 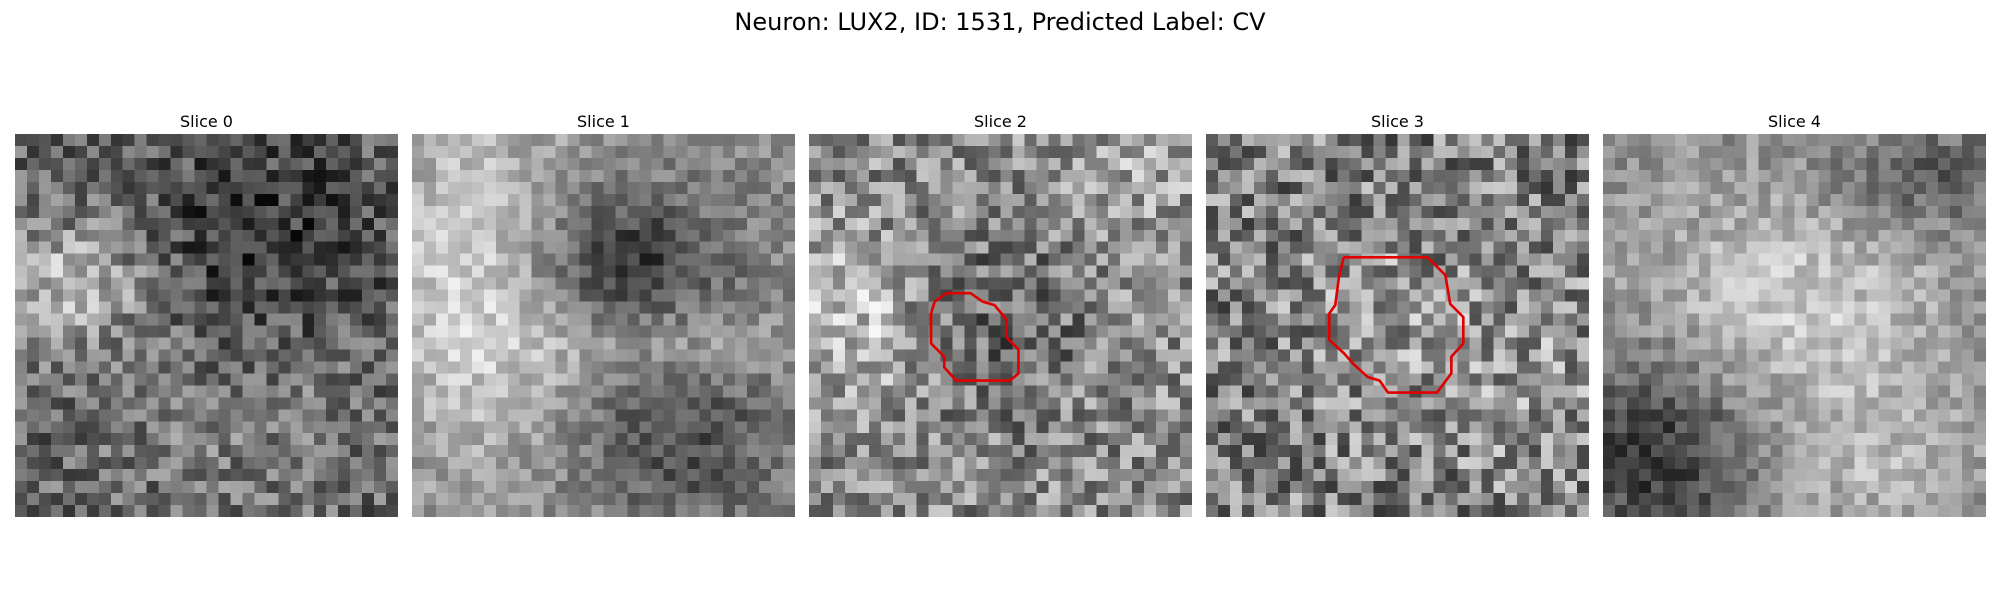 I want to click on slice-title: Slice 2, so click(x=1000, y=121).